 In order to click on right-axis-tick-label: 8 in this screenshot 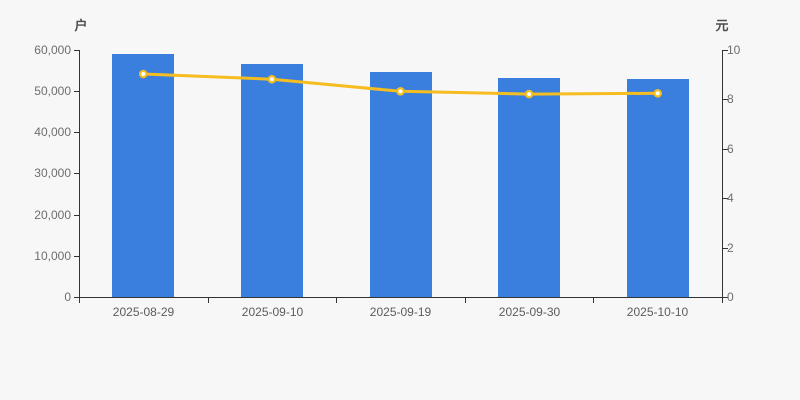, I will do `click(730, 99)`.